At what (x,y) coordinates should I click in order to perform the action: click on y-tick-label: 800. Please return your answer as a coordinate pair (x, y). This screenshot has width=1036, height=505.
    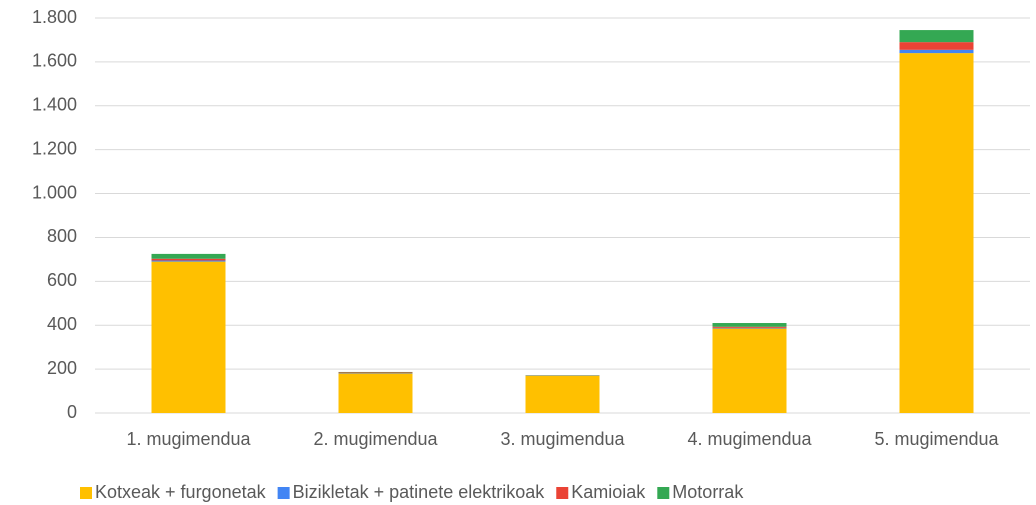
    Looking at the image, I should click on (62, 236).